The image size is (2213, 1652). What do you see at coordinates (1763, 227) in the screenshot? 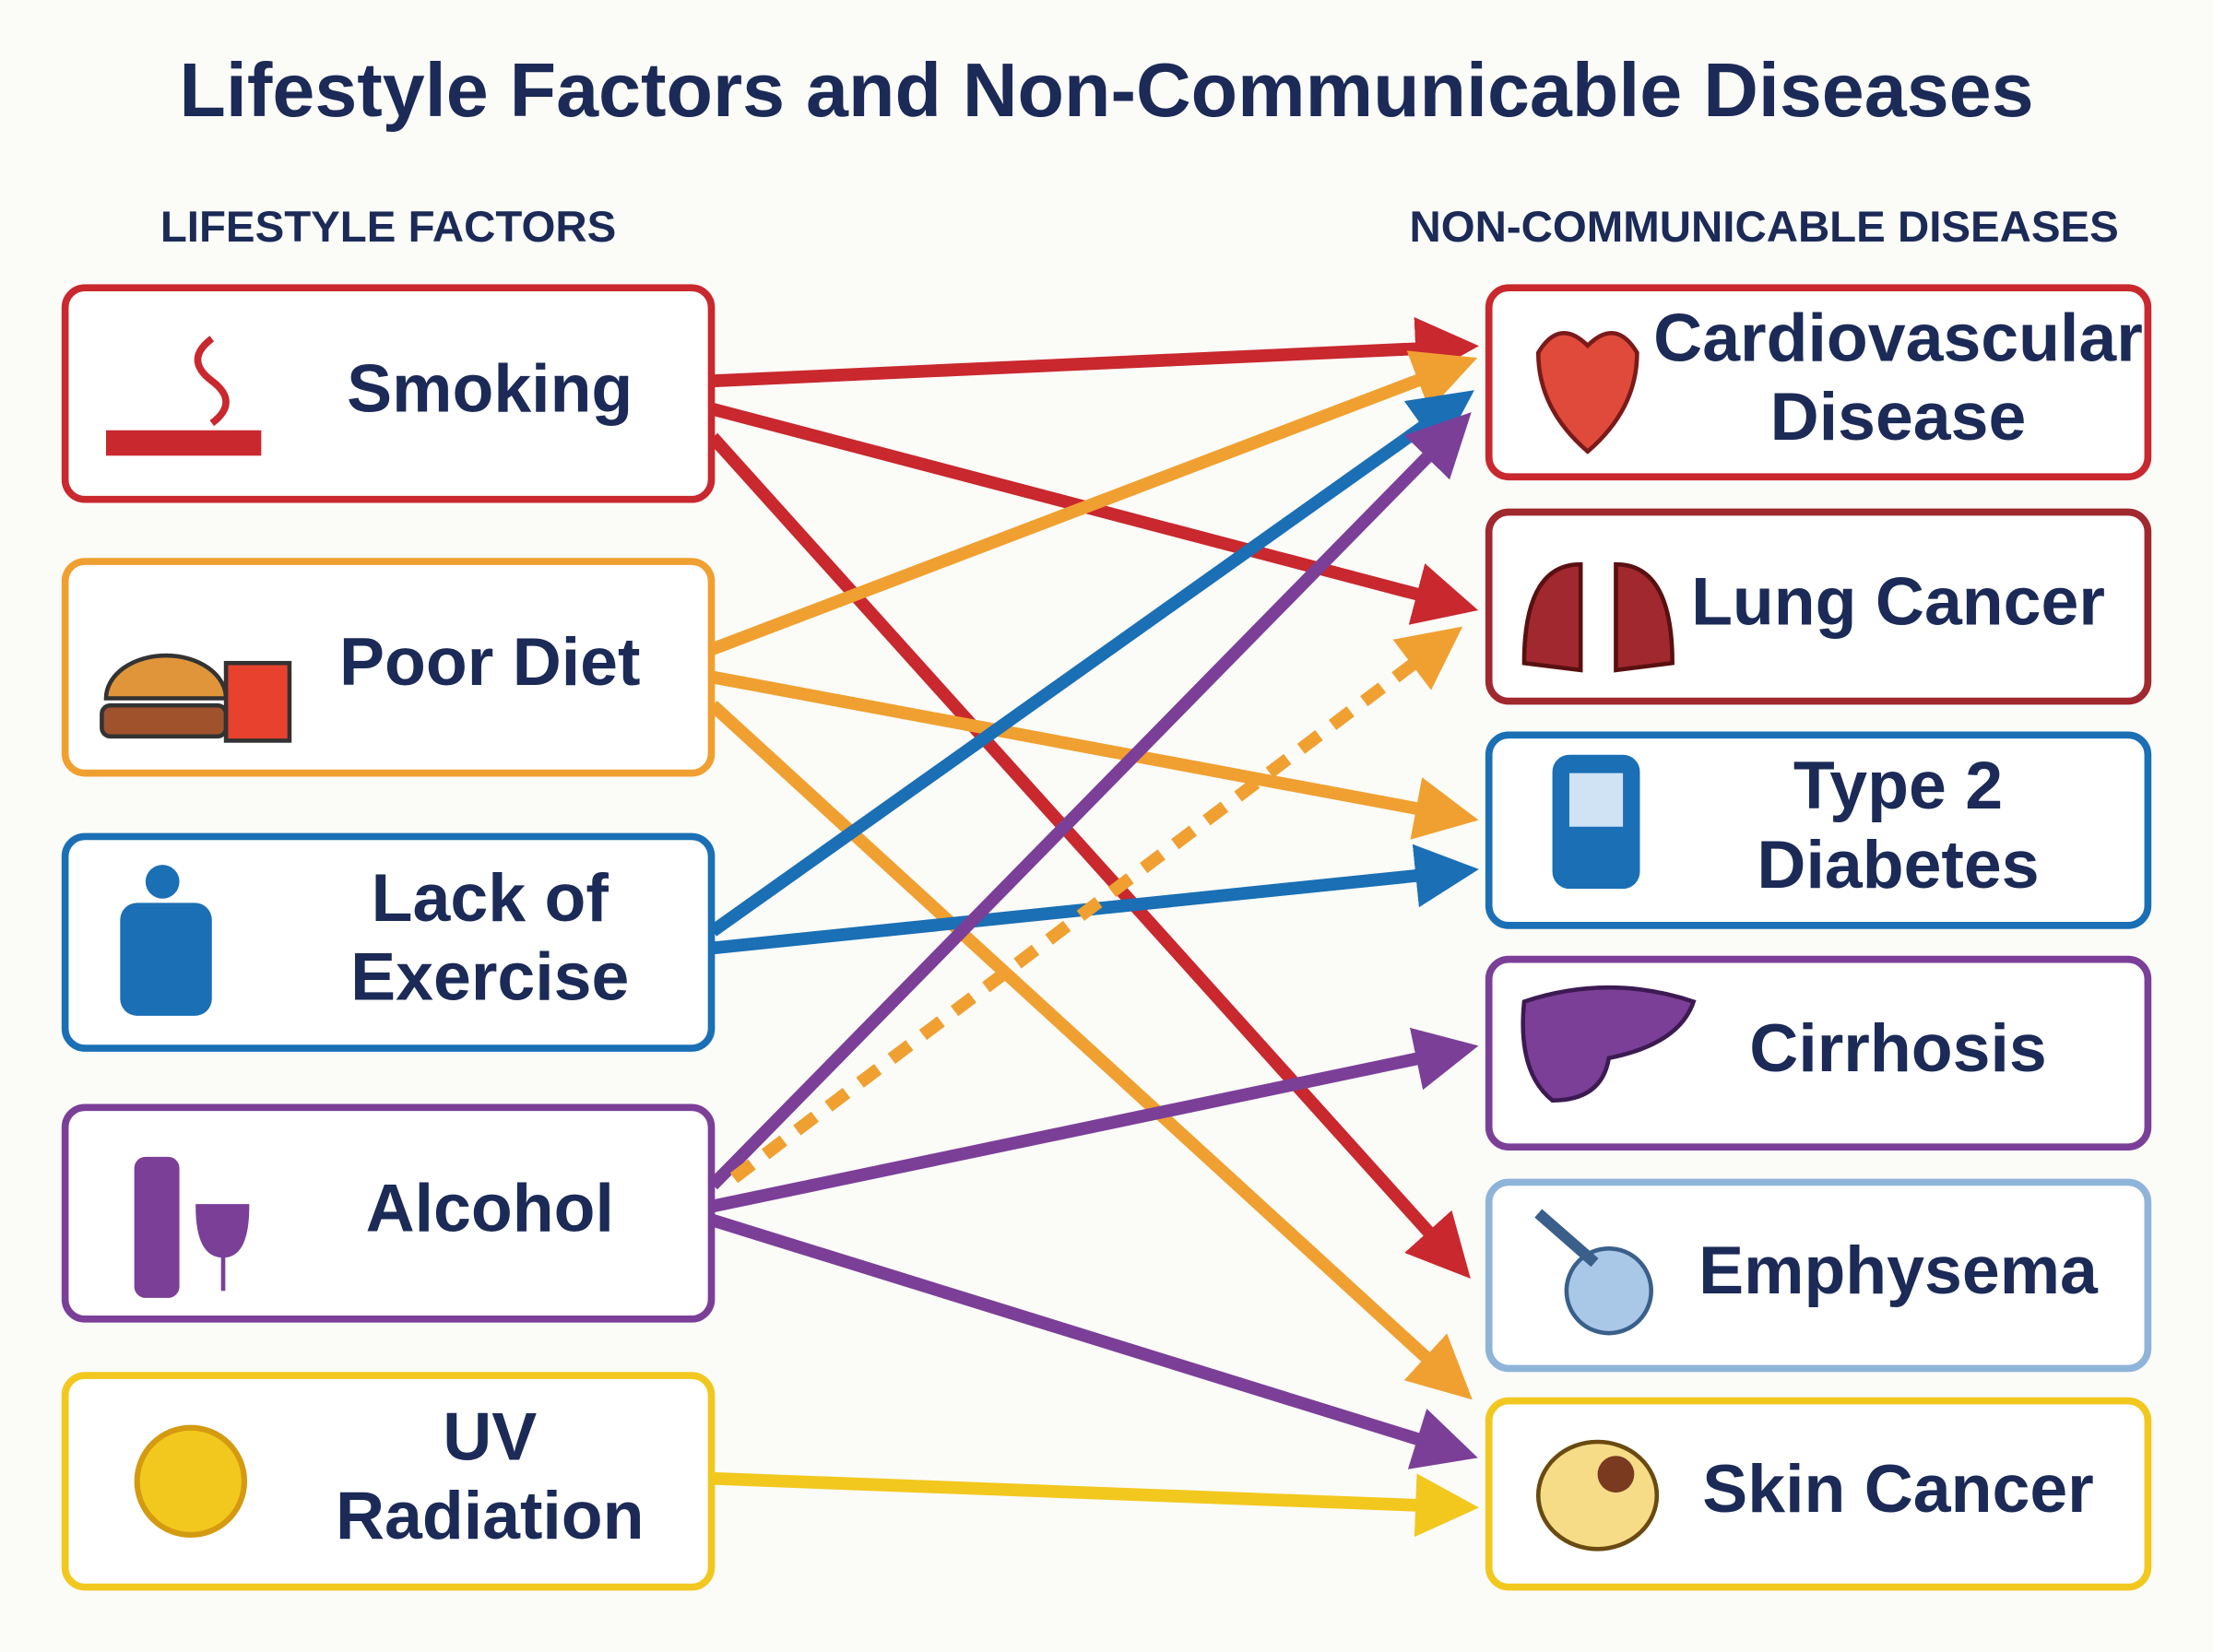
I see `right-header: NON-COMMUNICABLE DISEASES` at bounding box center [1763, 227].